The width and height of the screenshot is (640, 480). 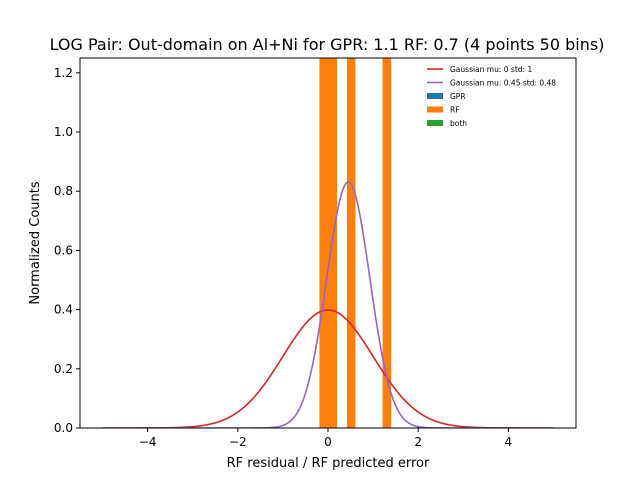 What do you see at coordinates (63, 73) in the screenshot?
I see `y-tick-label: 1.2` at bounding box center [63, 73].